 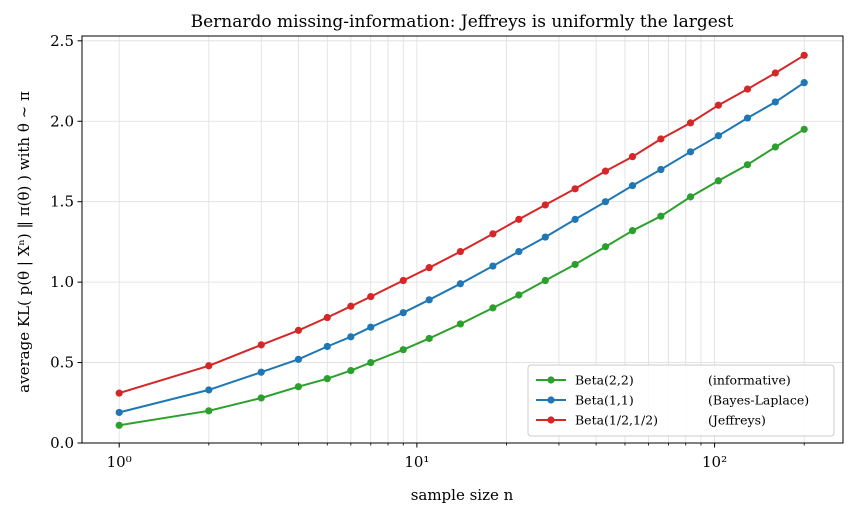 I want to click on y-tick-label: 0.5, so click(x=62, y=363).